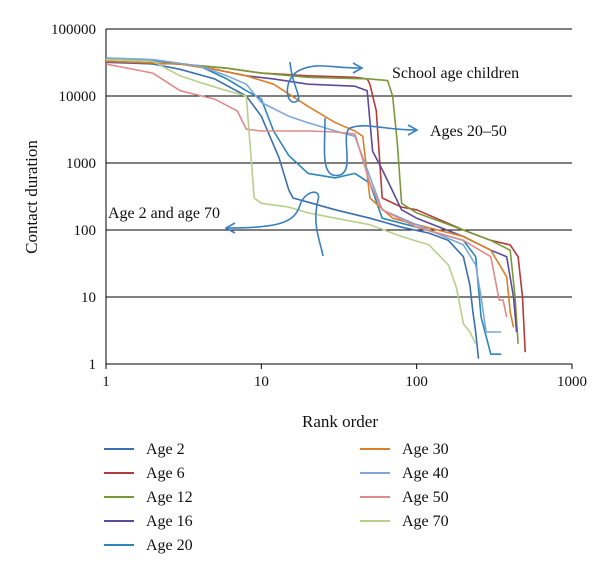 The height and width of the screenshot is (573, 600). What do you see at coordinates (169, 545) in the screenshot?
I see `legend-label: Age 20` at bounding box center [169, 545].